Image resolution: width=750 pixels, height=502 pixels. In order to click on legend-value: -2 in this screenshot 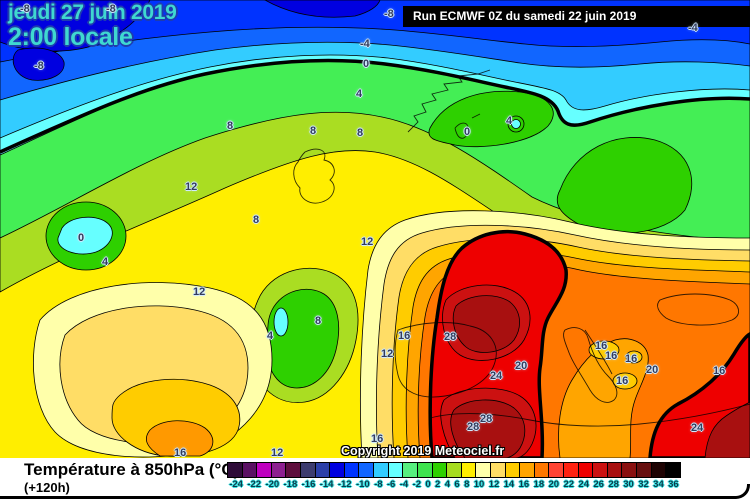, I will do `click(416, 484)`.